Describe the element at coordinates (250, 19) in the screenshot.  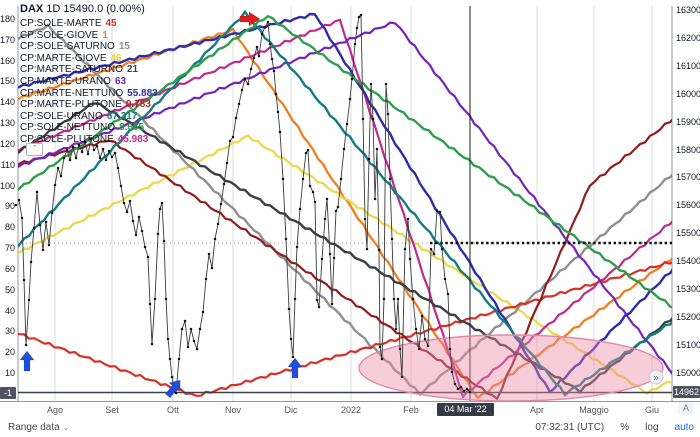
I see `red-right-arrow-drawing` at that location.